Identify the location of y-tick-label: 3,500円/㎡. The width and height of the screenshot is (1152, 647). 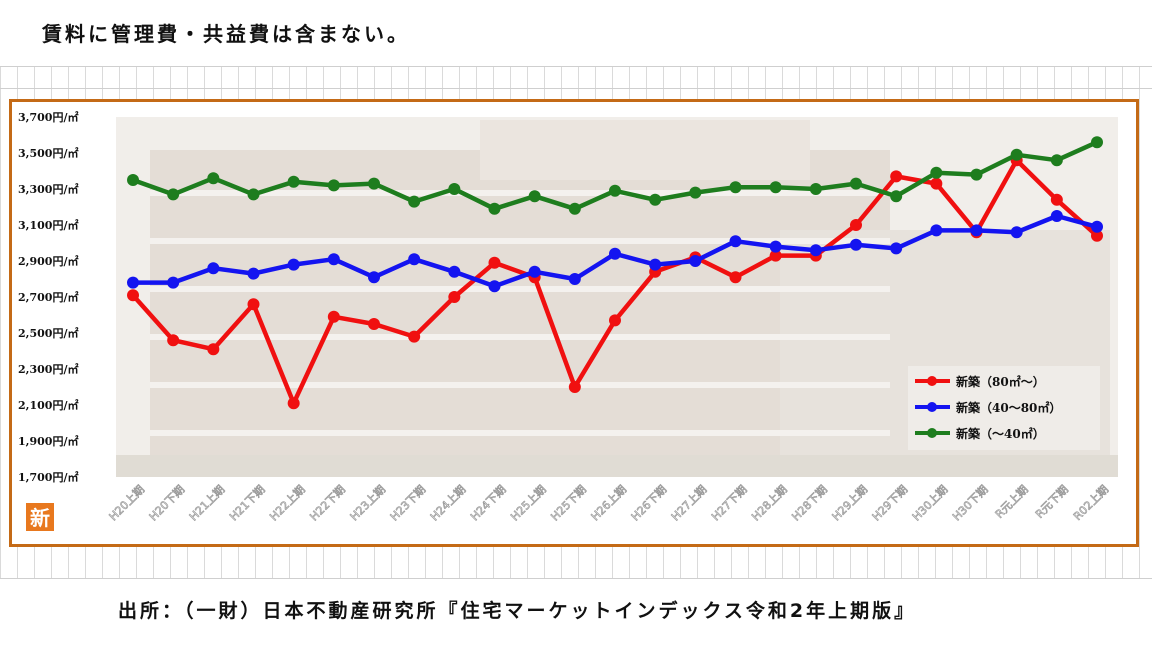
(48, 153).